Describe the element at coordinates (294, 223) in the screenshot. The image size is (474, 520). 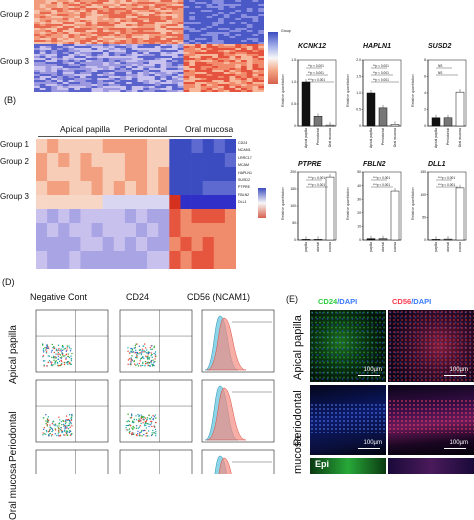
I see `y-tick-label: 50` at that location.